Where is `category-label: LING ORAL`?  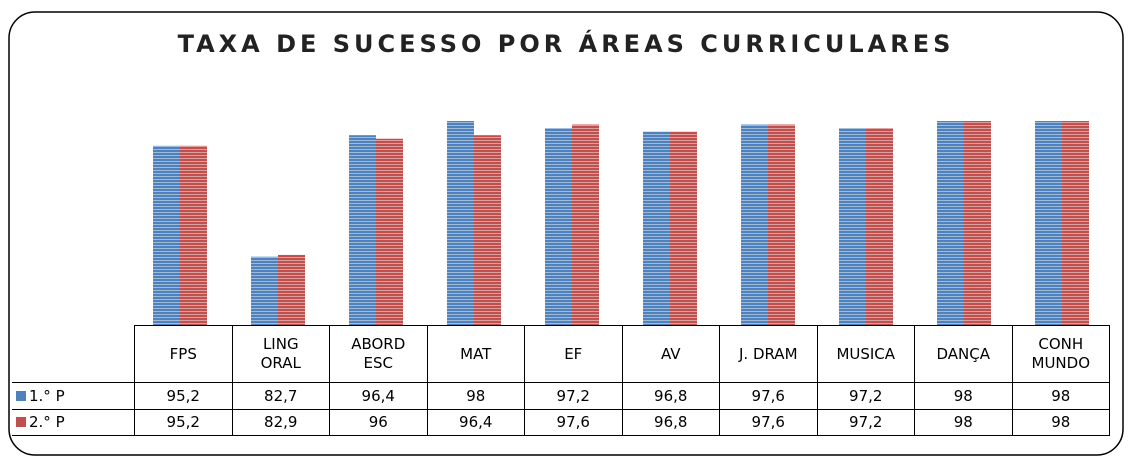
category-label: LING ORAL is located at coordinates (280, 354).